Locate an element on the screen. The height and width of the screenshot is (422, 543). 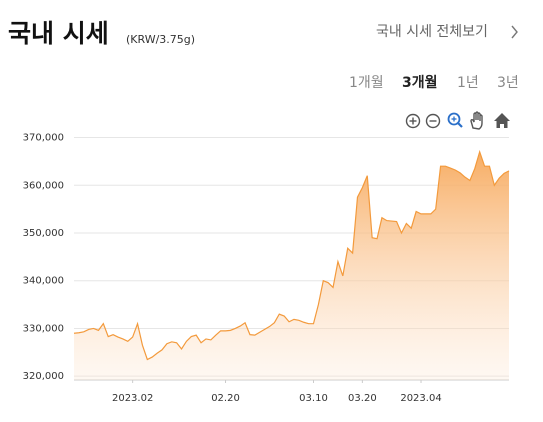
y-tick-label: 320,000 is located at coordinates (43, 376).